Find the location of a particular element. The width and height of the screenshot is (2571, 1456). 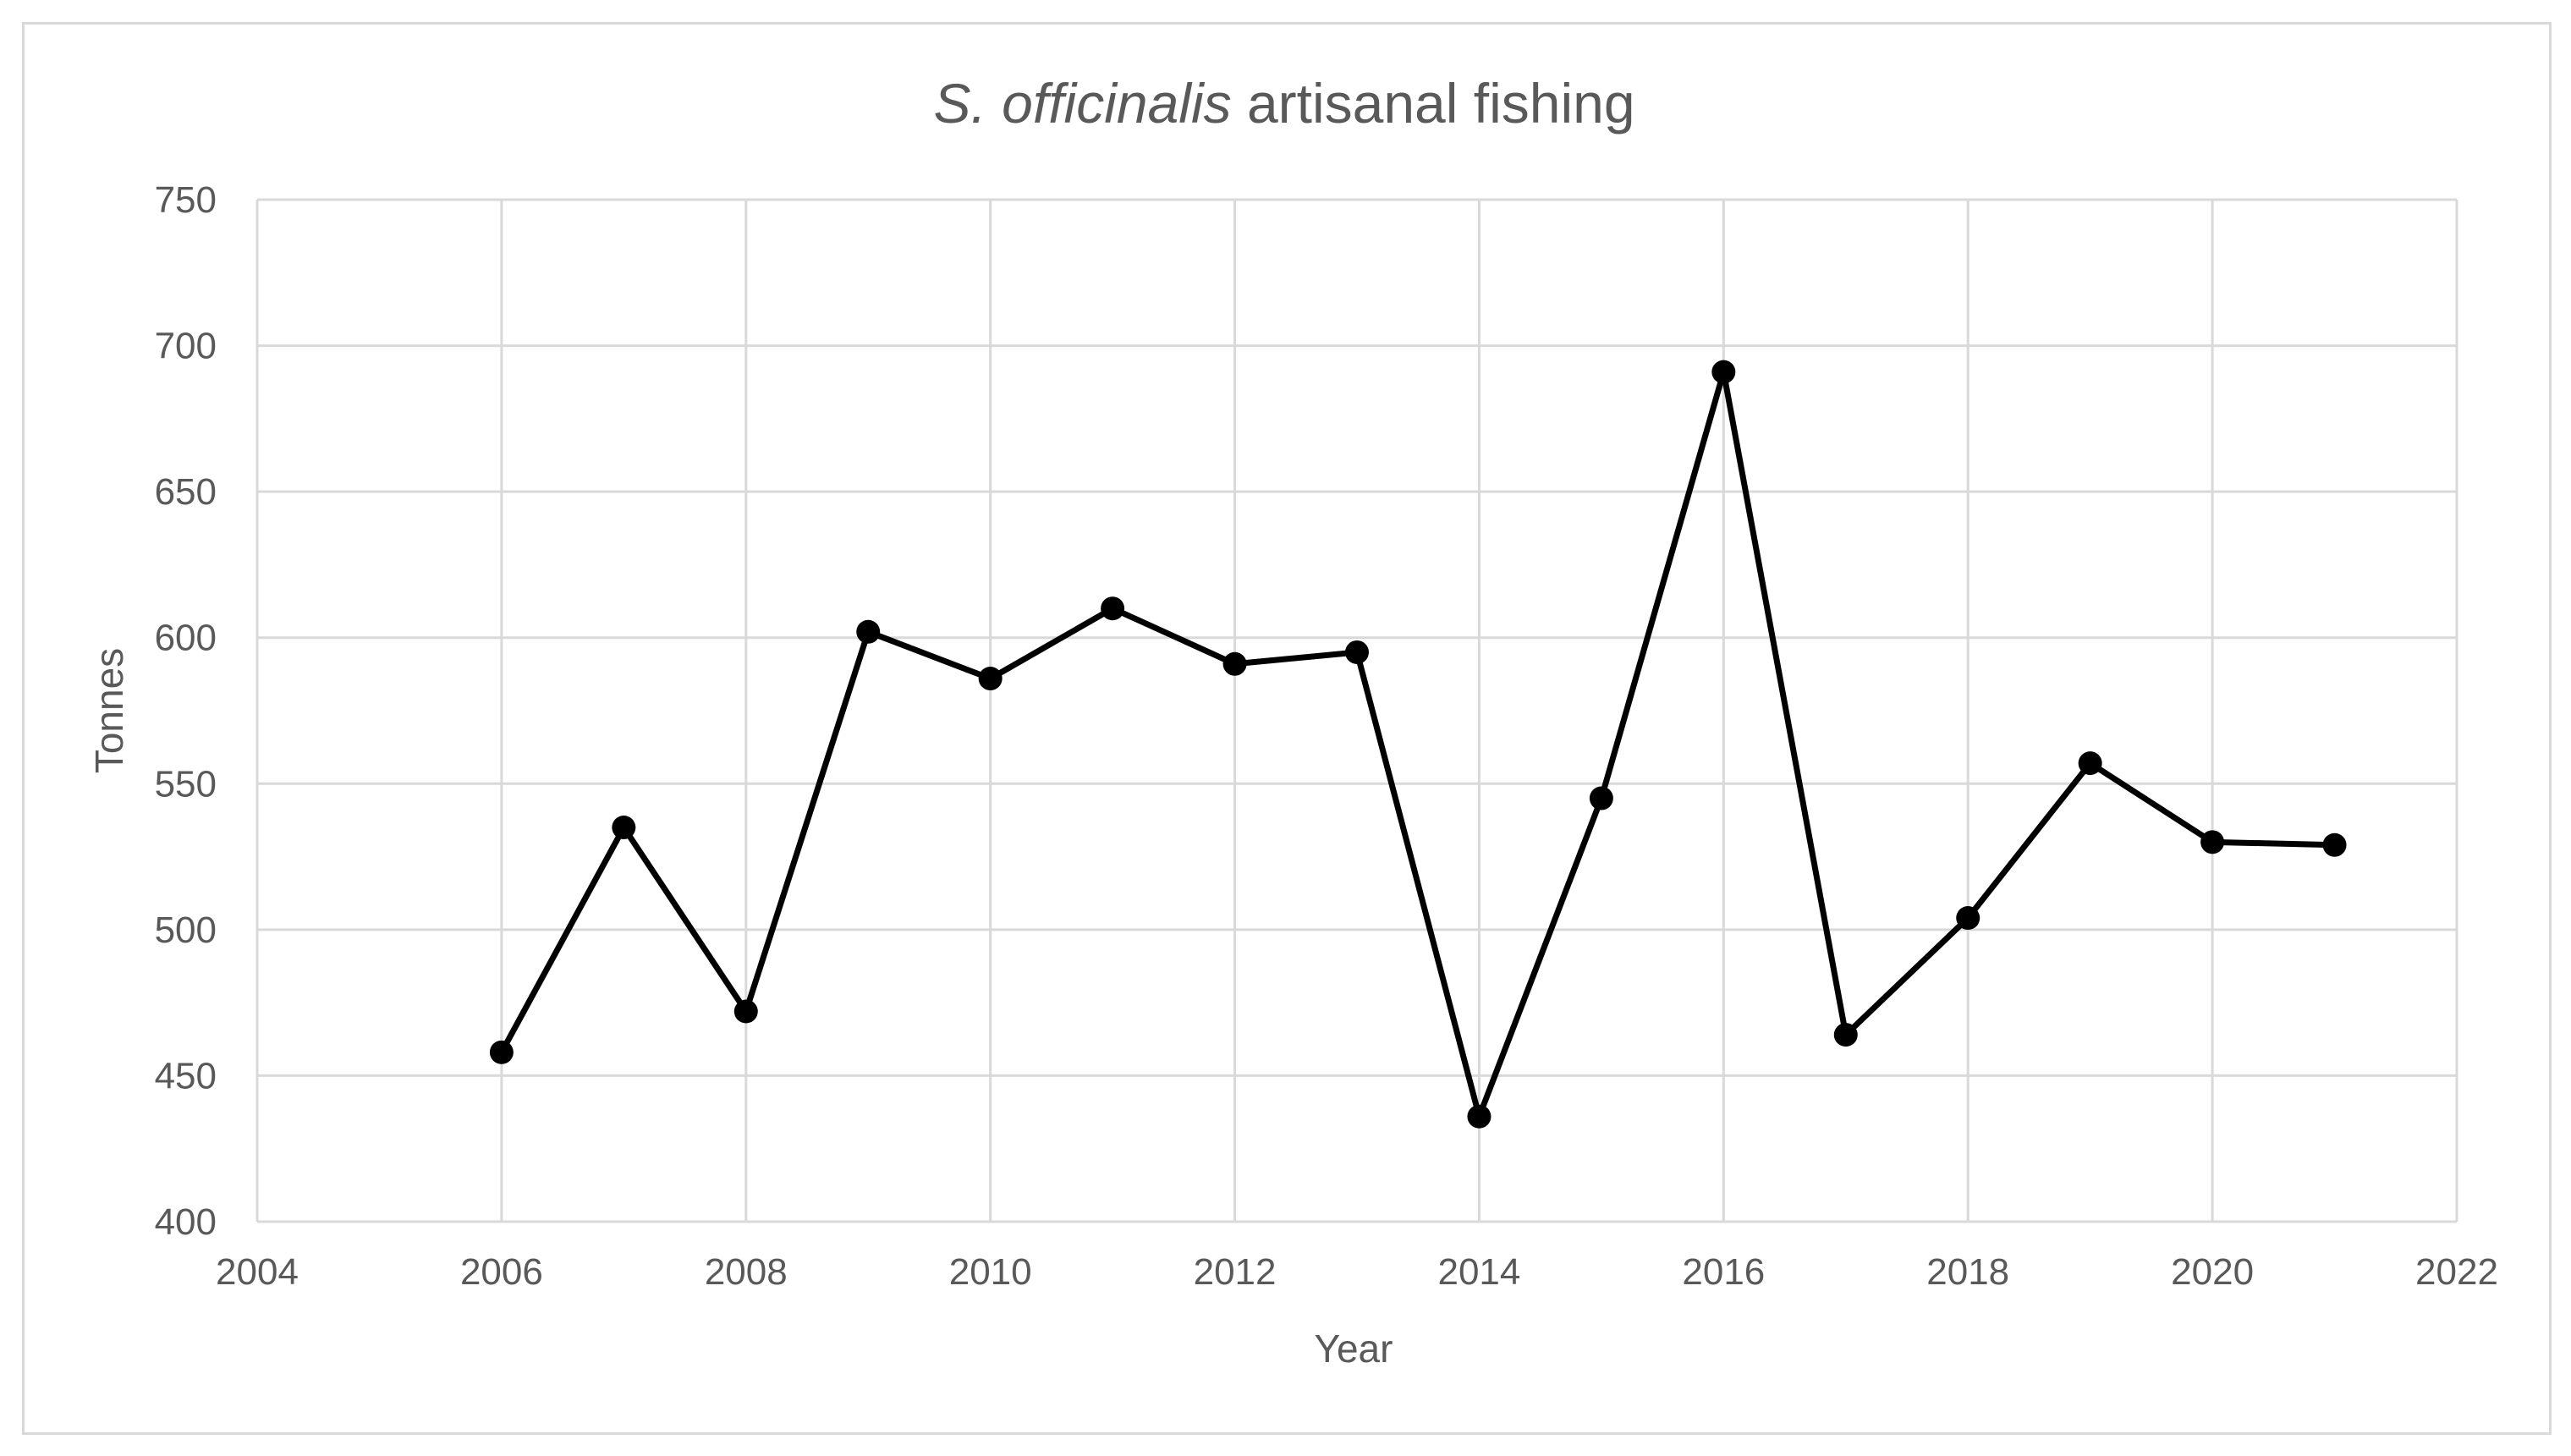

y-tick-label: 550 is located at coordinates (186, 784).